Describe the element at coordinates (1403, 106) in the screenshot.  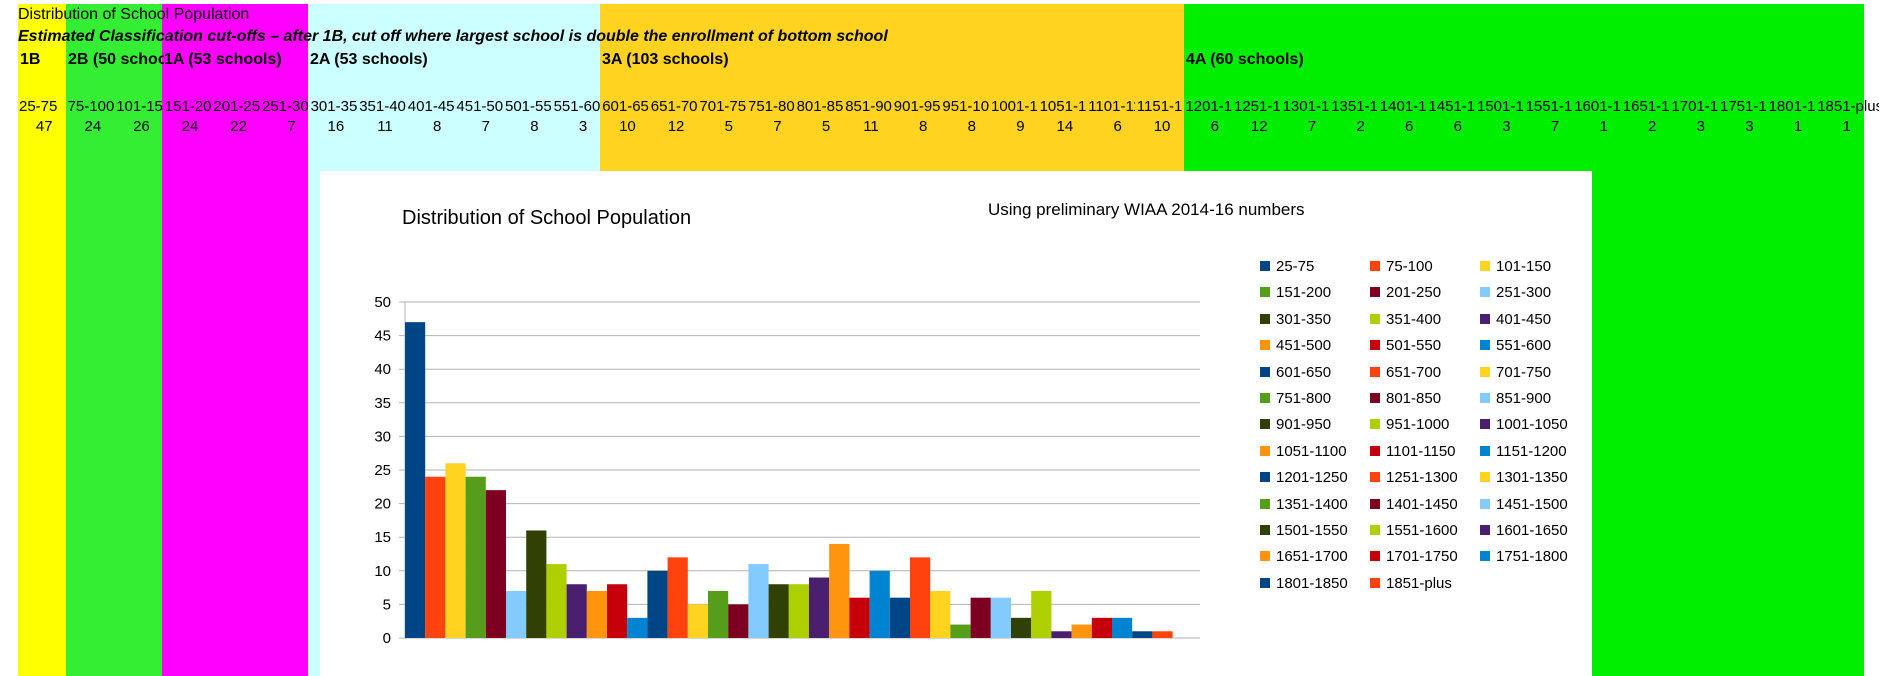
I see `column-label: 1401-1450` at that location.